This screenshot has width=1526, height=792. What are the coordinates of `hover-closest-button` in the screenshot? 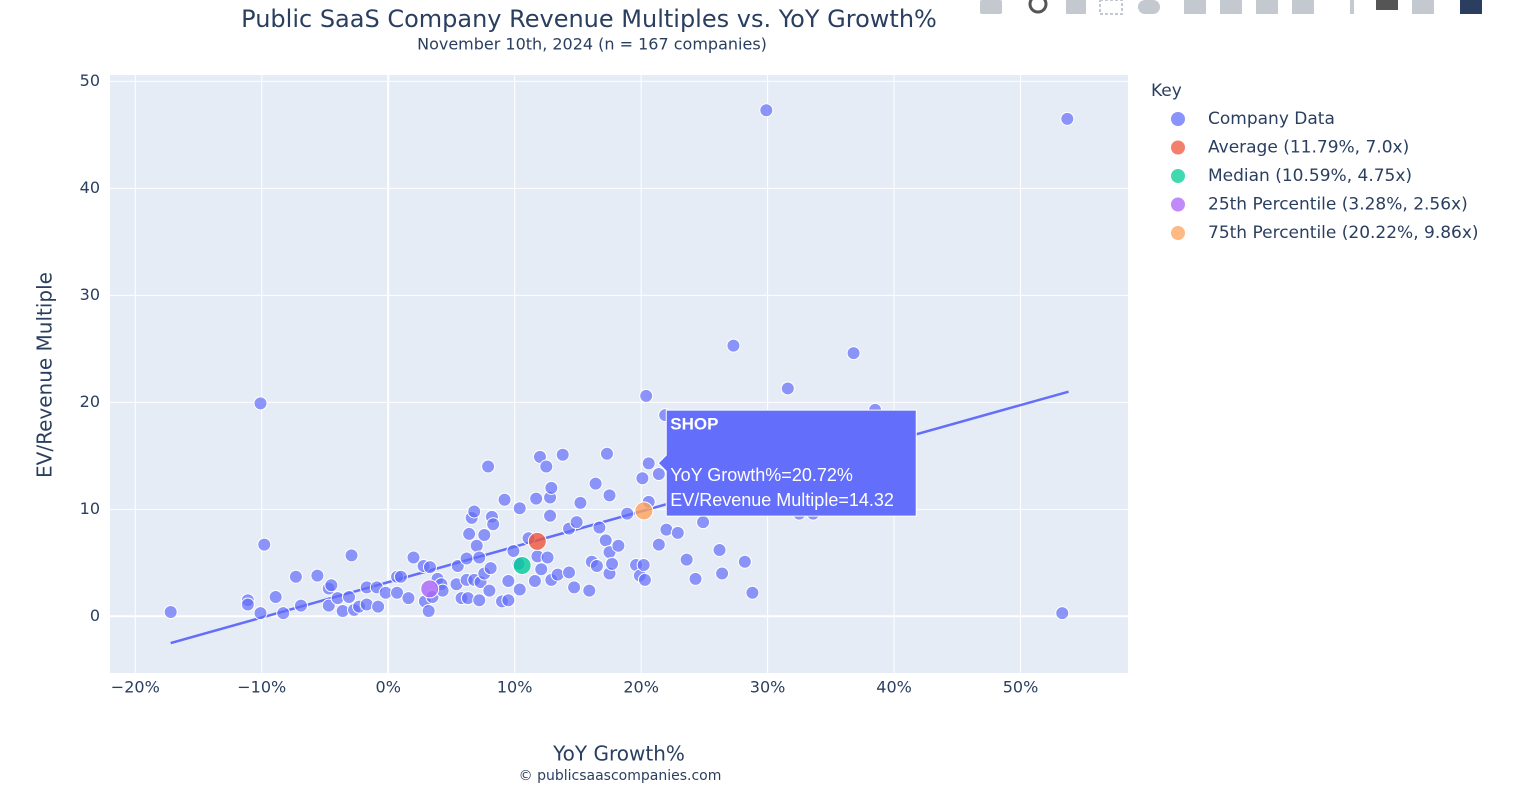 It's located at (1387, 5).